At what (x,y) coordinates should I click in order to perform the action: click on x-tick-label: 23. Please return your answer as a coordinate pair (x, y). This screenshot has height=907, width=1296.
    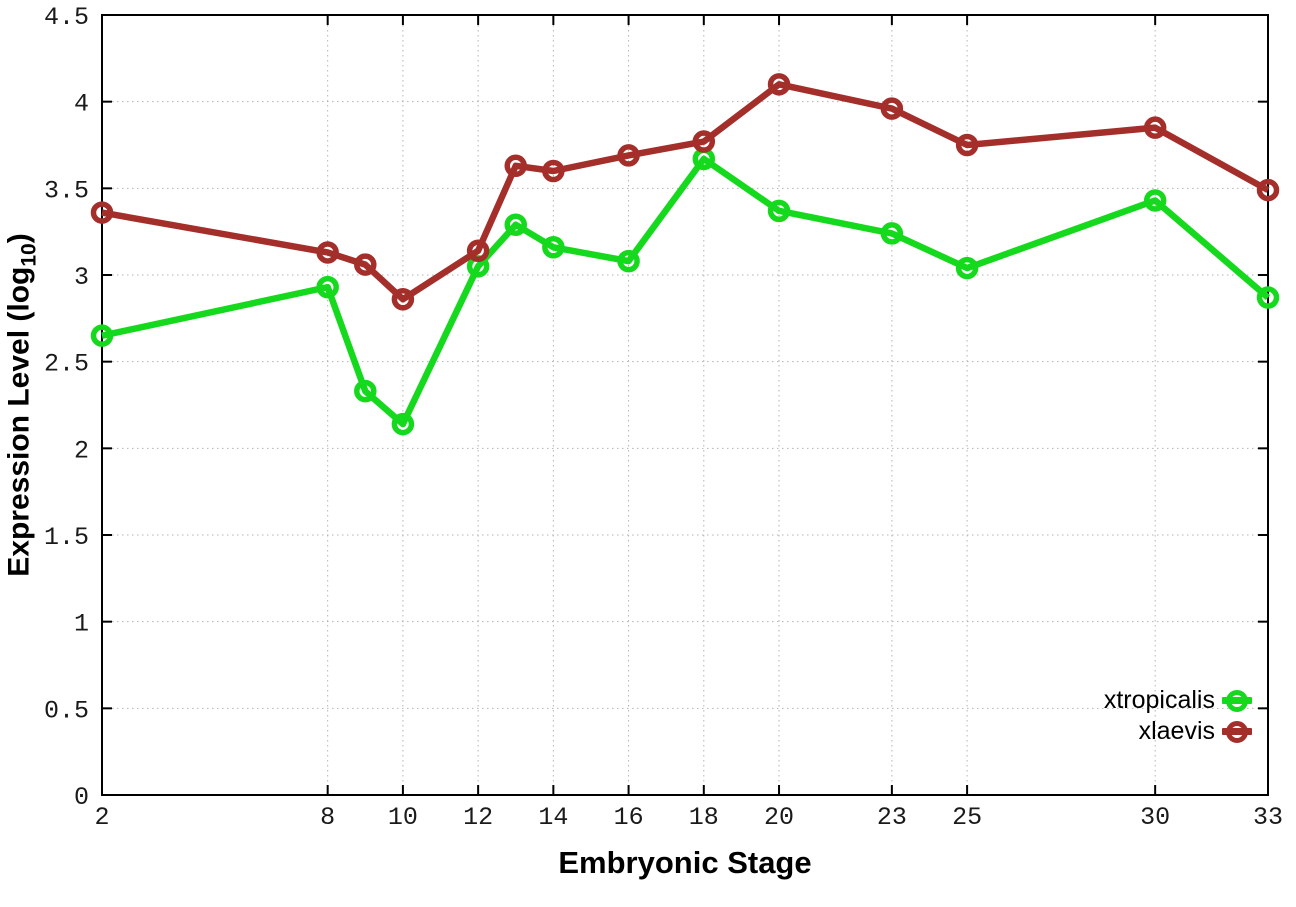
    Looking at the image, I should click on (892, 817).